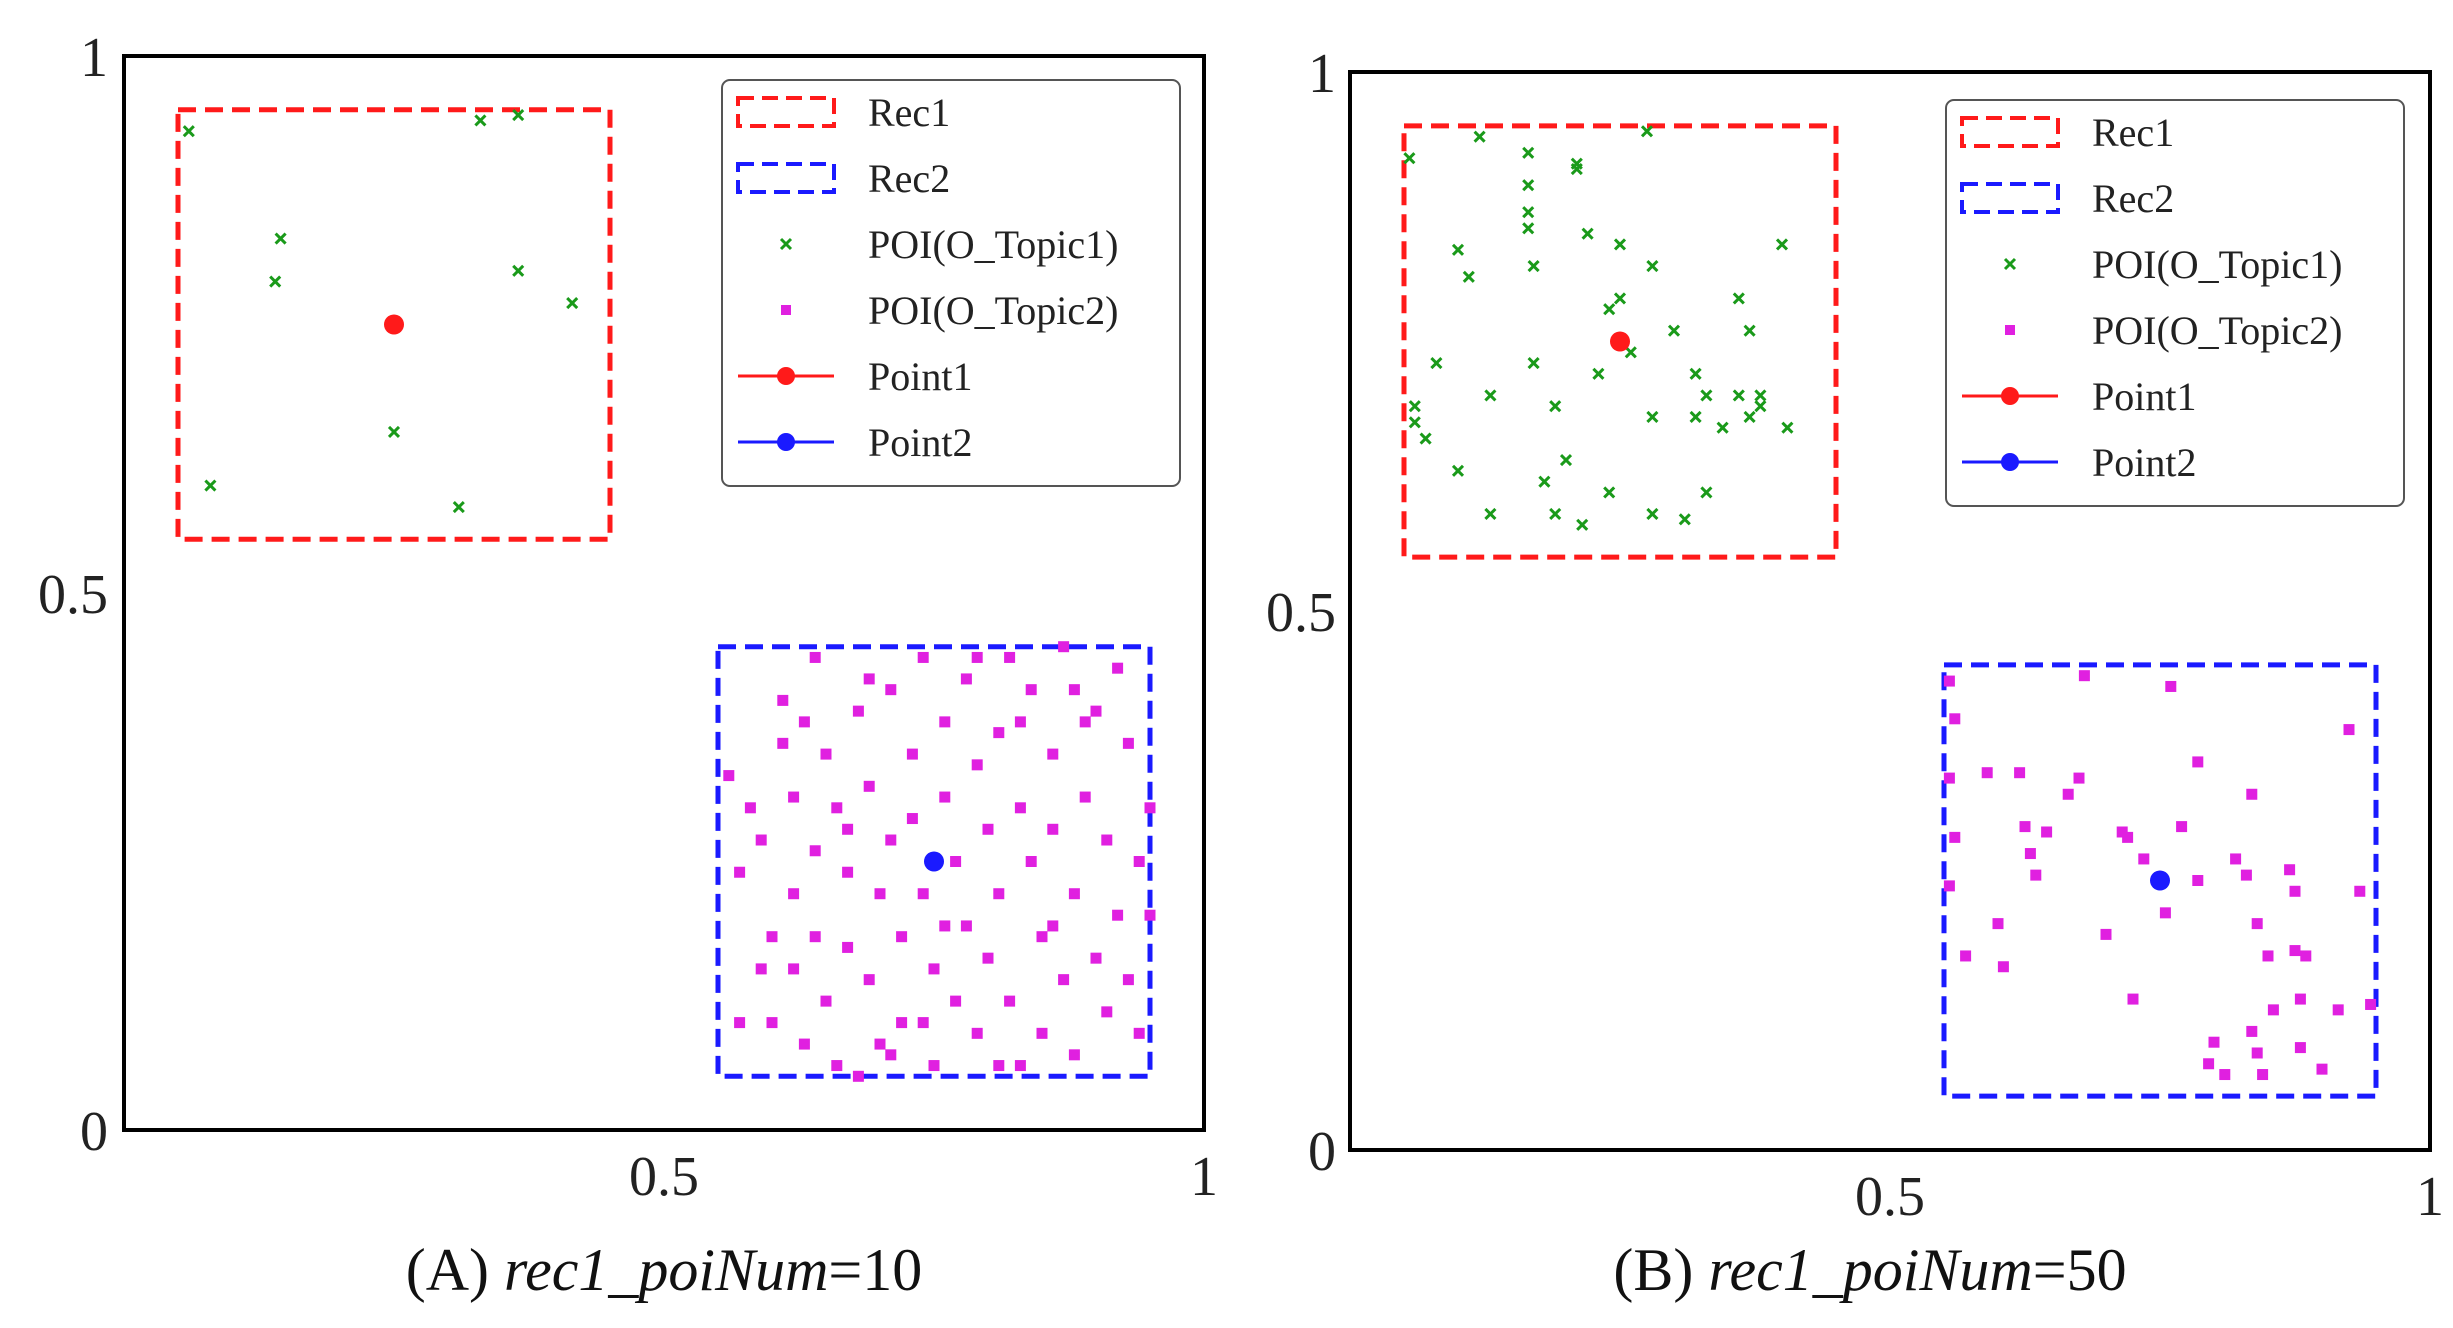  I want to click on legend-label-point2: Point2, so click(2144, 462).